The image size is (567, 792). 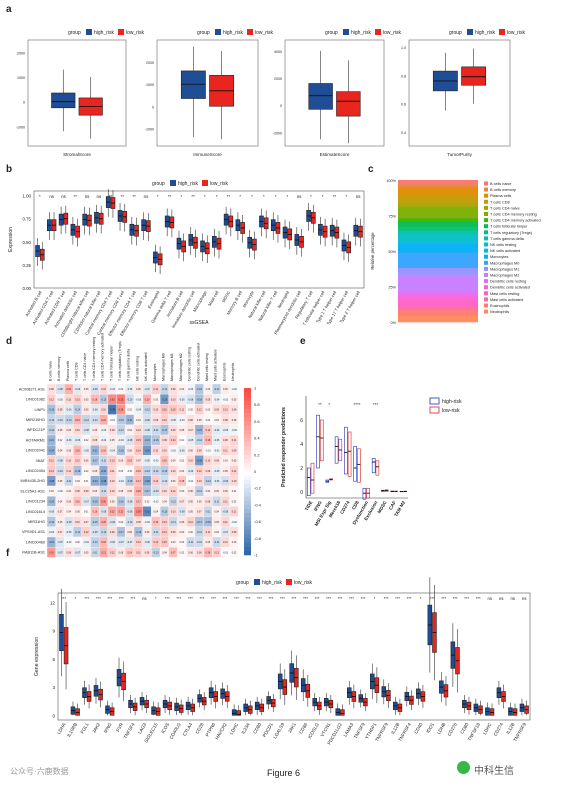 I want to click on c-ytick: 50%, so click(x=392, y=252).